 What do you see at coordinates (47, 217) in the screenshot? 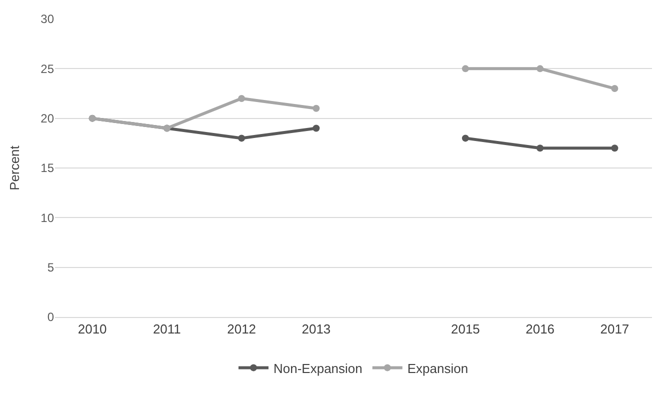
I see `y-tick-label: 10` at bounding box center [47, 217].